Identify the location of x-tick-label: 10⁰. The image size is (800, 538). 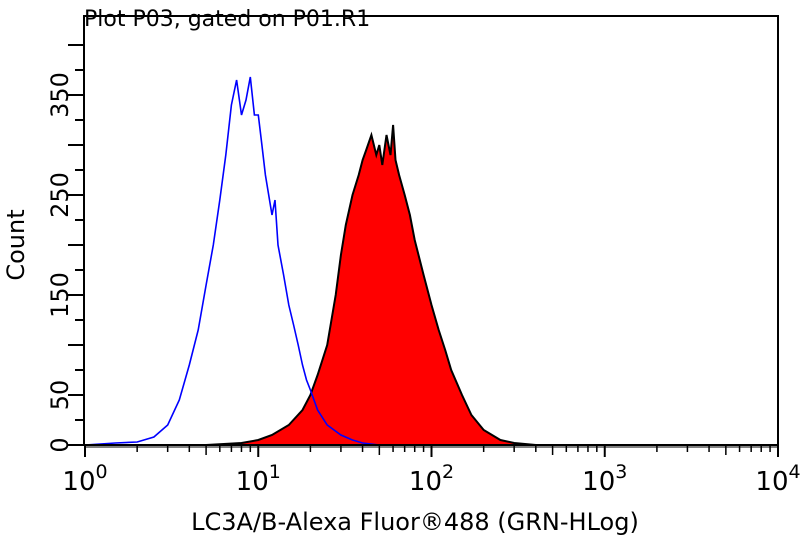
(84, 479).